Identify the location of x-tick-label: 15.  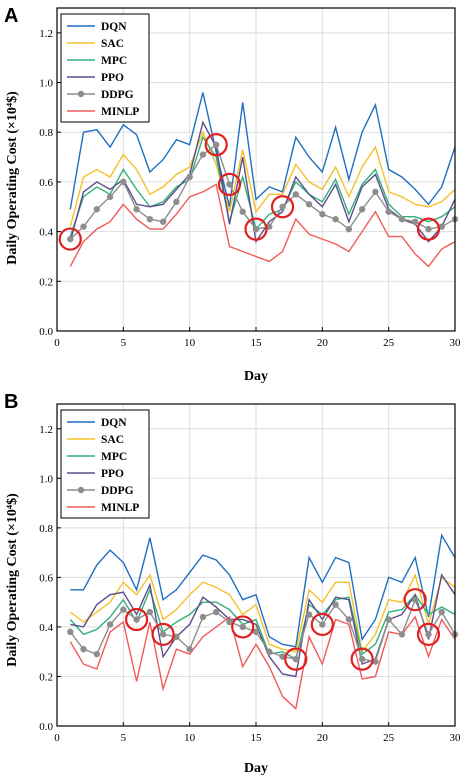
(257, 343).